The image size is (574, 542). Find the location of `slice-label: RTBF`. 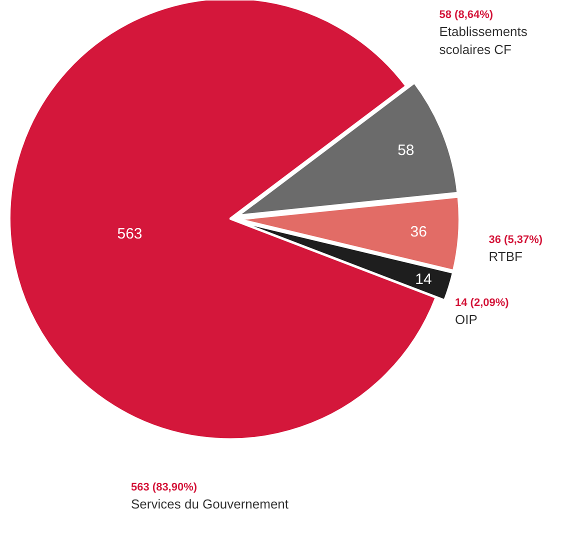

slice-label: RTBF is located at coordinates (505, 256).